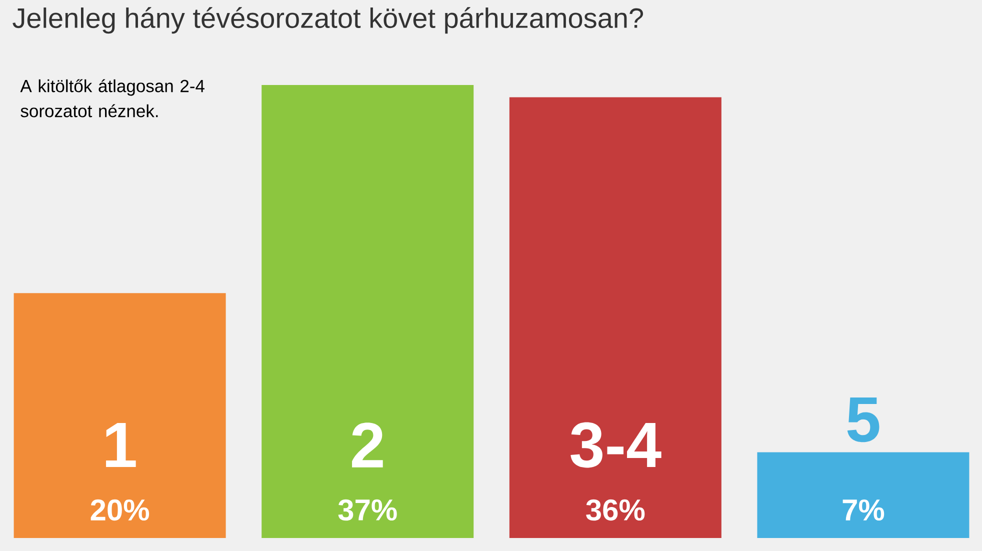 The image size is (982, 551). What do you see at coordinates (112, 98) in the screenshot?
I see `annotation: A kitöltők átlagosan 2-4 sorozatot néznek.` at bounding box center [112, 98].